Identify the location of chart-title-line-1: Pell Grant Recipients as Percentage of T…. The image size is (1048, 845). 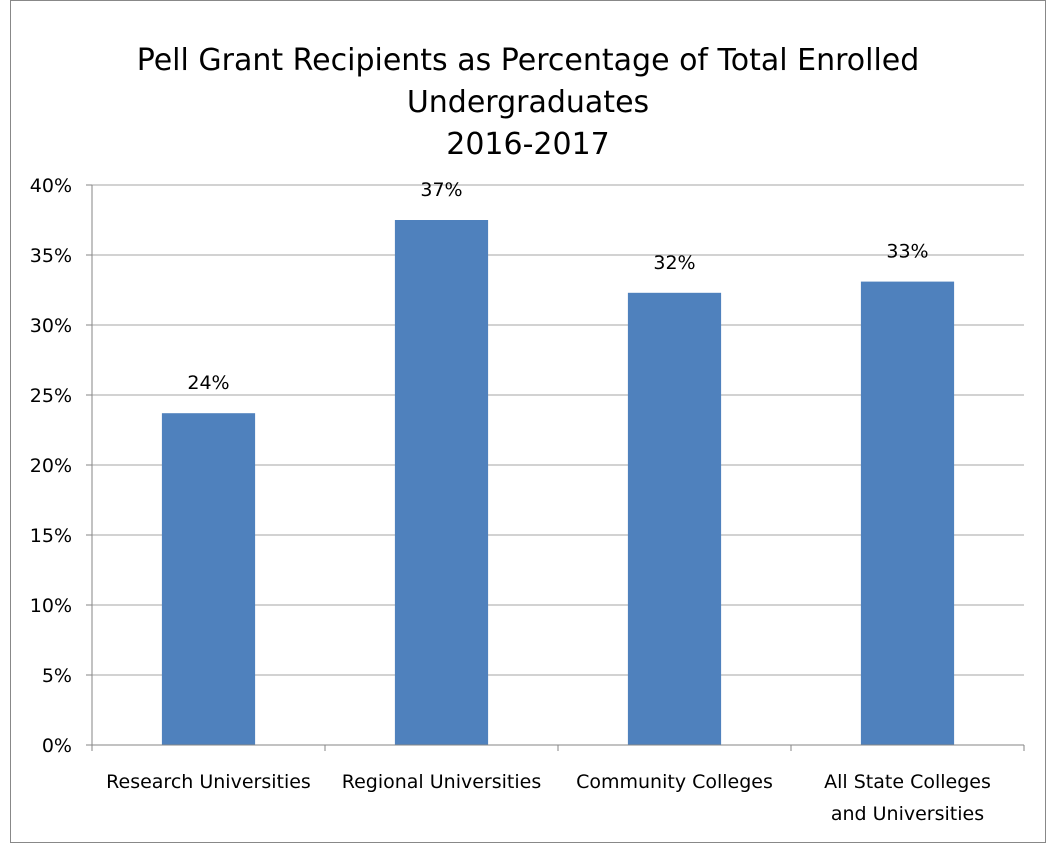
(528, 60).